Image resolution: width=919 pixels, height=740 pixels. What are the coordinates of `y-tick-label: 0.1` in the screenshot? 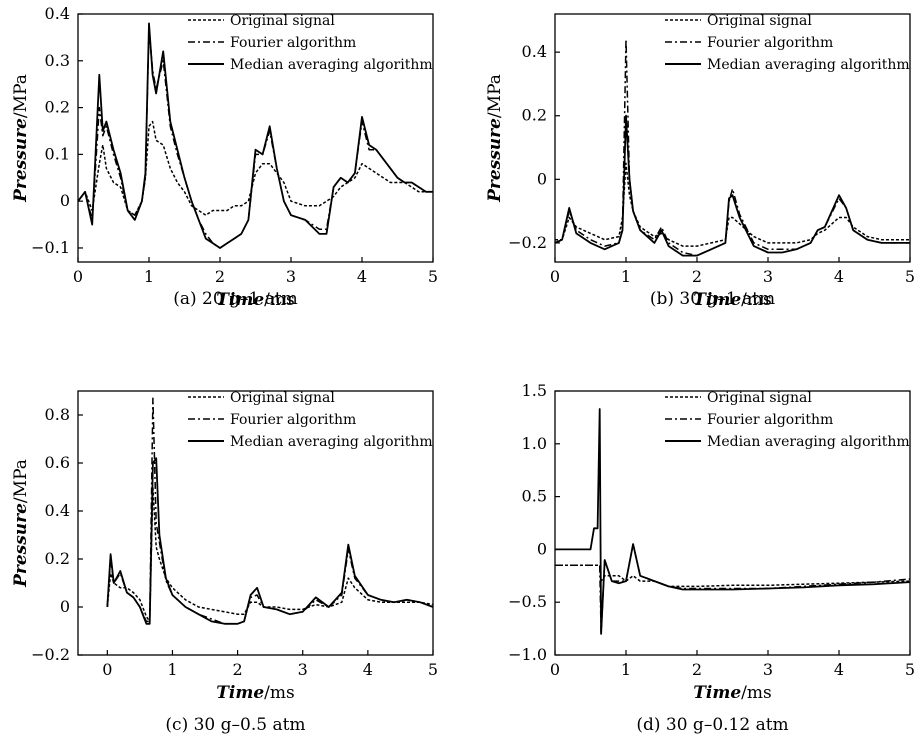 It's located at (57, 153).